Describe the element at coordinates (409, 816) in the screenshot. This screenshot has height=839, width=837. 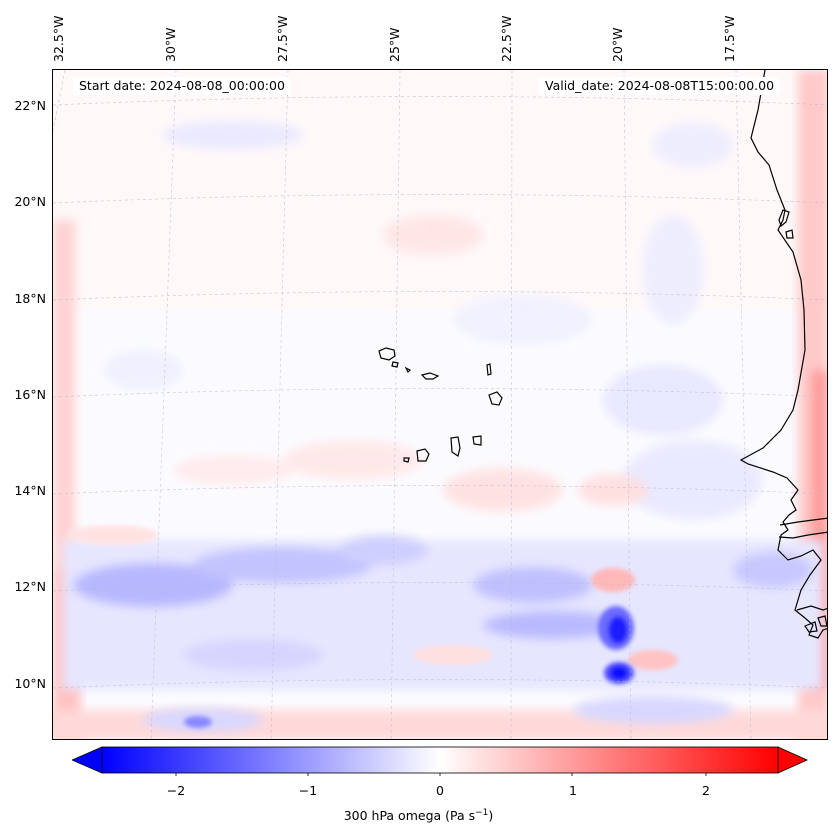
I see `colorbar-label-main: 300 hPa omega (Pa s` at that location.